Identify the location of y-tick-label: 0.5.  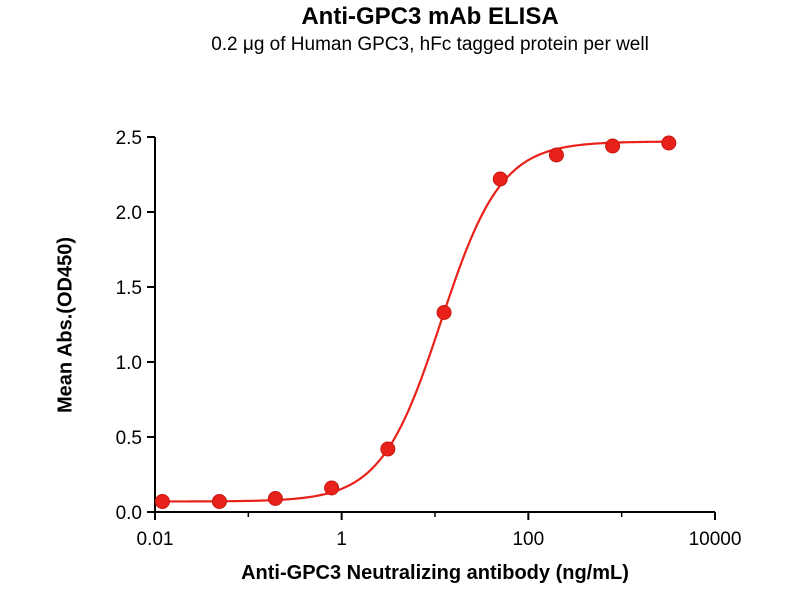
(129, 438).